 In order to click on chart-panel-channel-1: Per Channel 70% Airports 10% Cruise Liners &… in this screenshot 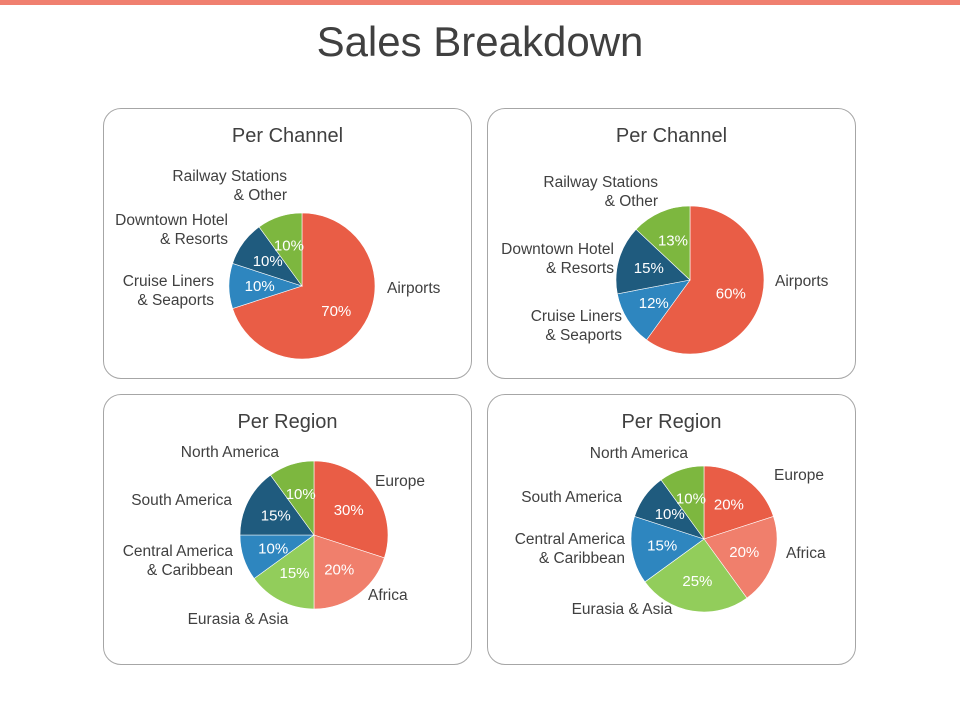, I will do `click(287, 243)`.